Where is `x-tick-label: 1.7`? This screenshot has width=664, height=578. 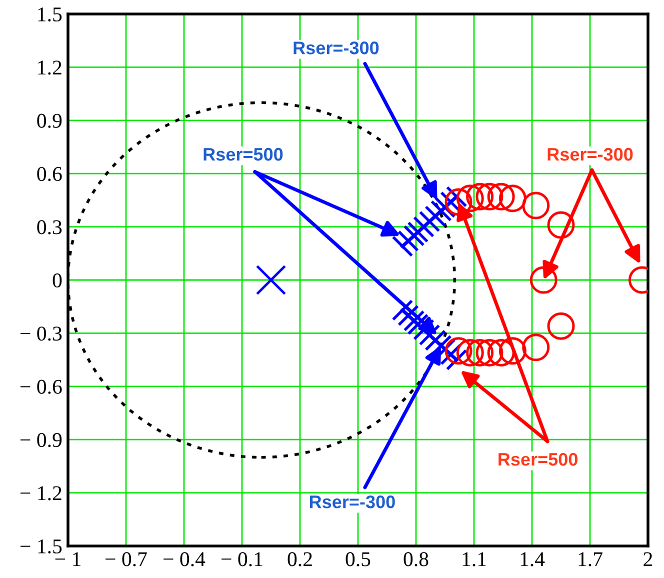
x-tick-label: 1.7 is located at coordinates (590, 559).